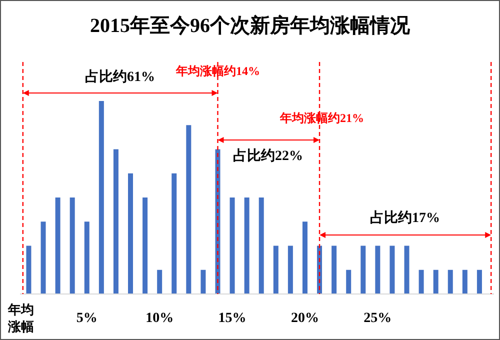 The height and width of the screenshot is (340, 500). I want to click on annotation: 占比约17%, so click(405, 218).